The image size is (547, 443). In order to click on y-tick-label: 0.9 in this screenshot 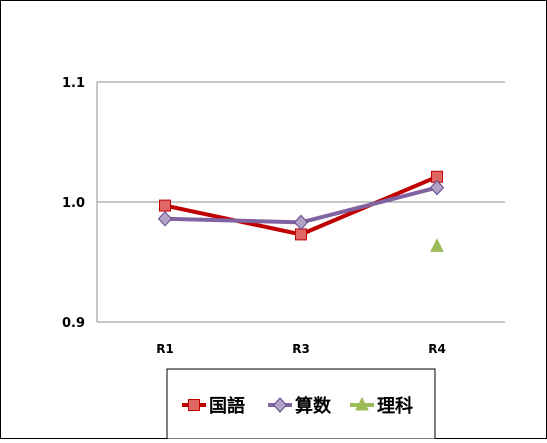, I will do `click(73, 323)`.